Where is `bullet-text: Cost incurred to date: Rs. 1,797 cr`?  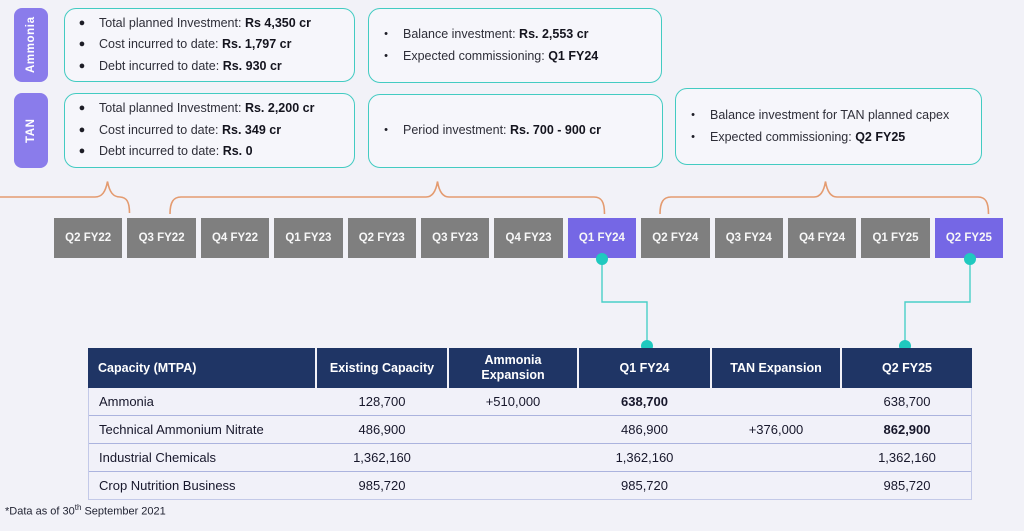 bullet-text: Cost incurred to date: Rs. 1,797 cr is located at coordinates (195, 44).